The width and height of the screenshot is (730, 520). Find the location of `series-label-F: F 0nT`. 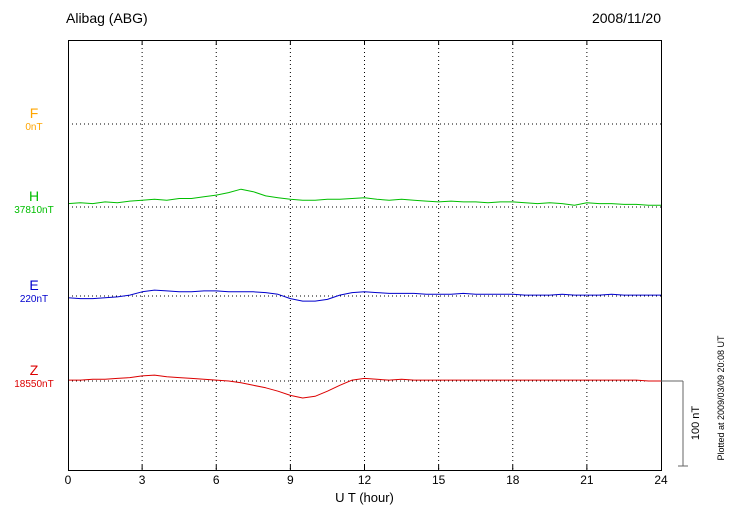

series-label-F: F 0nT is located at coordinates (34, 119).